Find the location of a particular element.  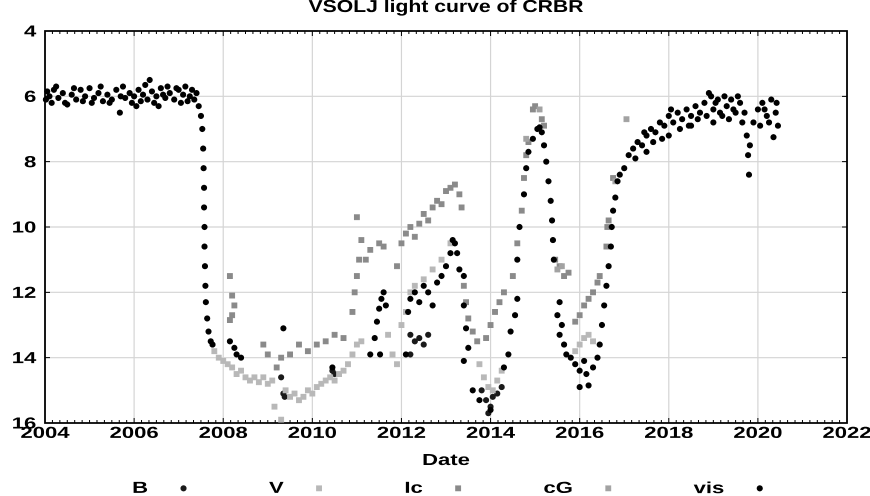

y-tick-label: 4 is located at coordinates (30, 31).